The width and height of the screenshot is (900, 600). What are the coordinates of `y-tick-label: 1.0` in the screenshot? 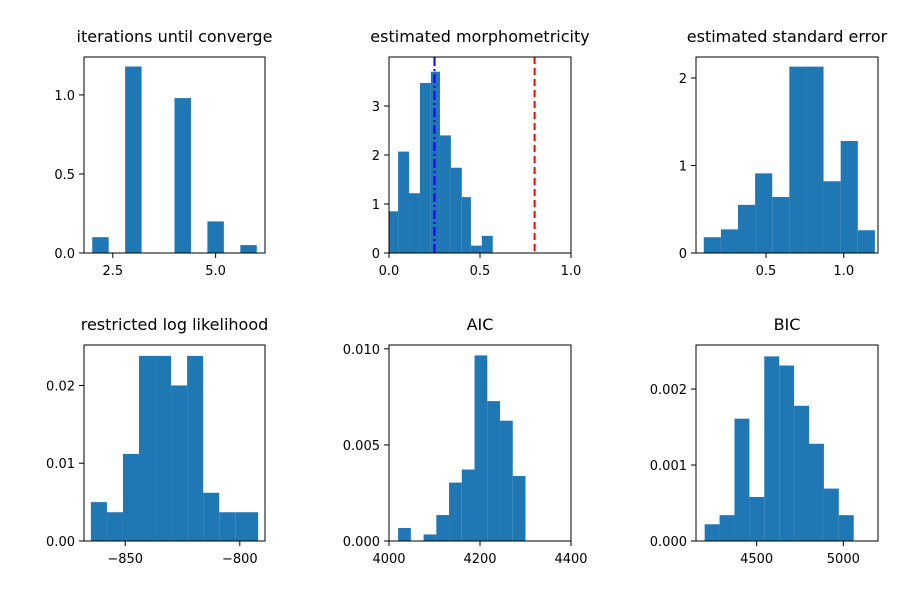 It's located at (64, 96).